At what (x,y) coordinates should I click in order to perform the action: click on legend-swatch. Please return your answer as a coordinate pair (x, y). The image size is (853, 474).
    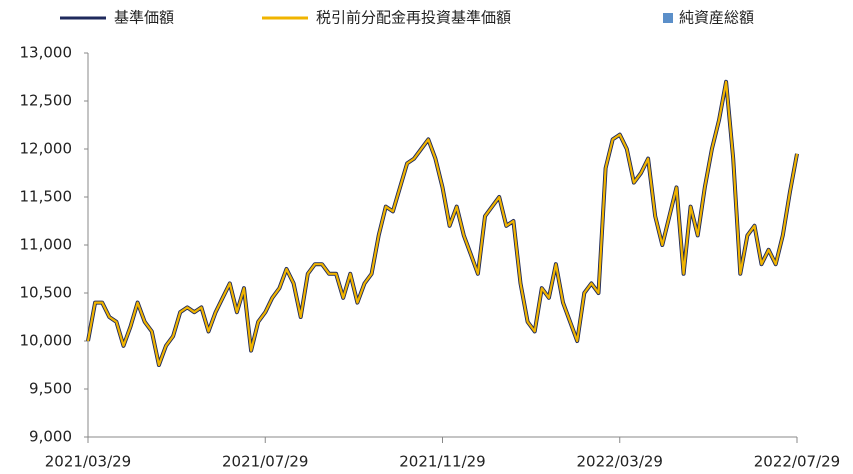
    Looking at the image, I should click on (668, 18).